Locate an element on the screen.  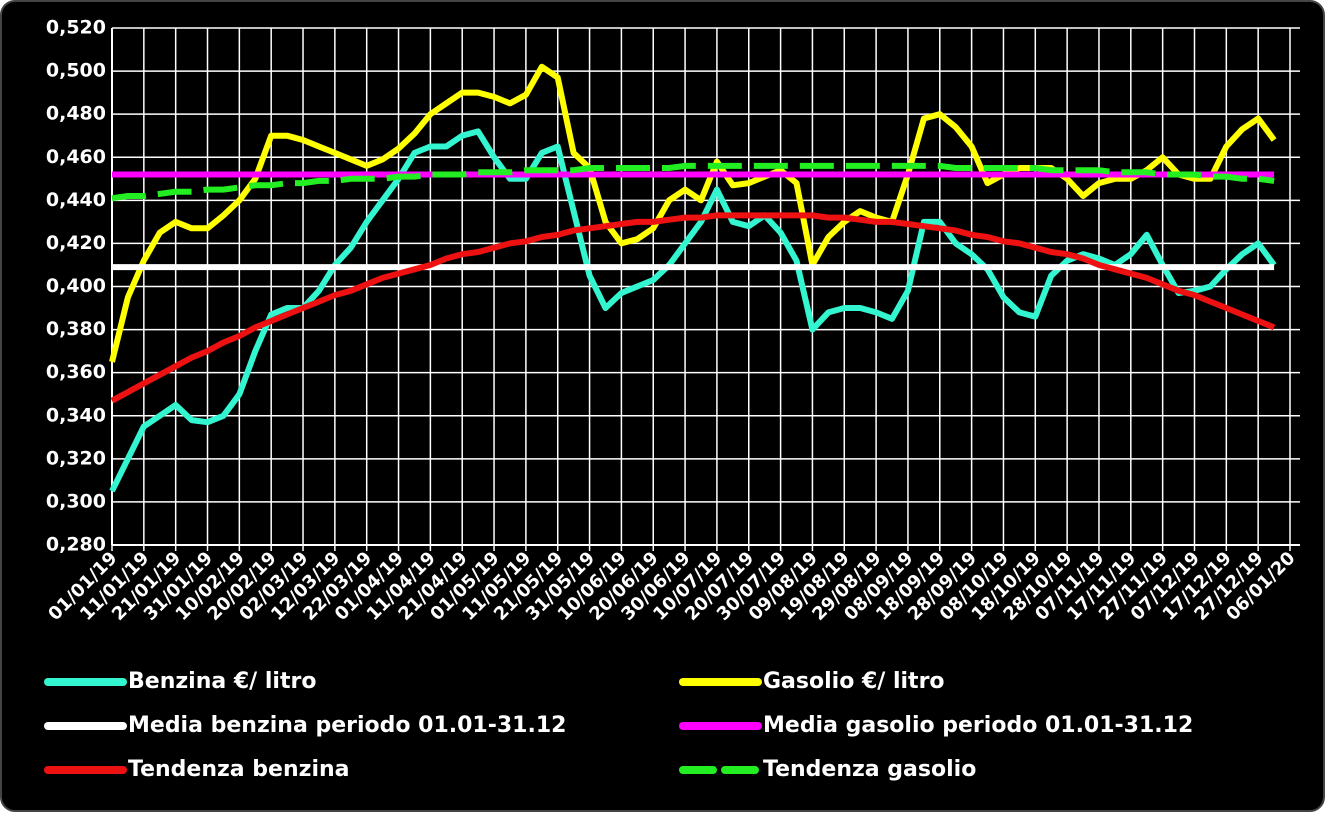
y-tick-label: 0,300 is located at coordinates (76, 501).